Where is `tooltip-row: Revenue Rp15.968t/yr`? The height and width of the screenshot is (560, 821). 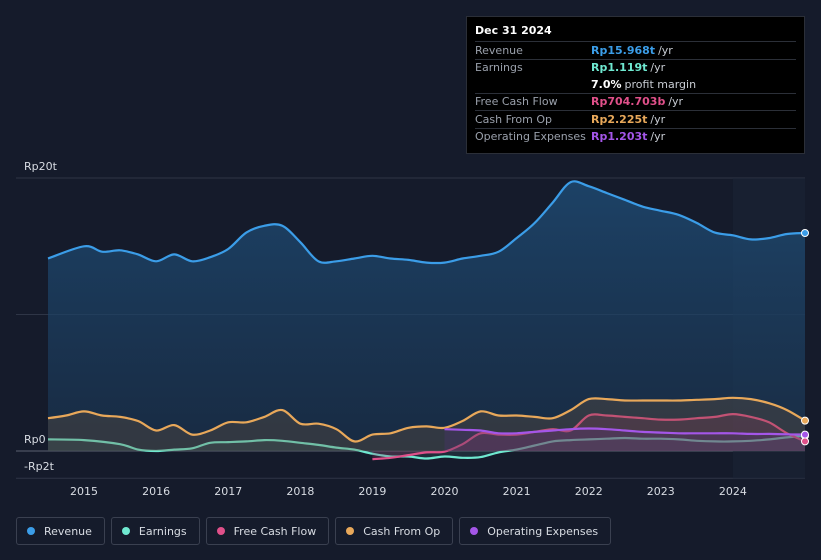 tooltip-row: Revenue Rp15.968t/yr is located at coordinates (635, 50).